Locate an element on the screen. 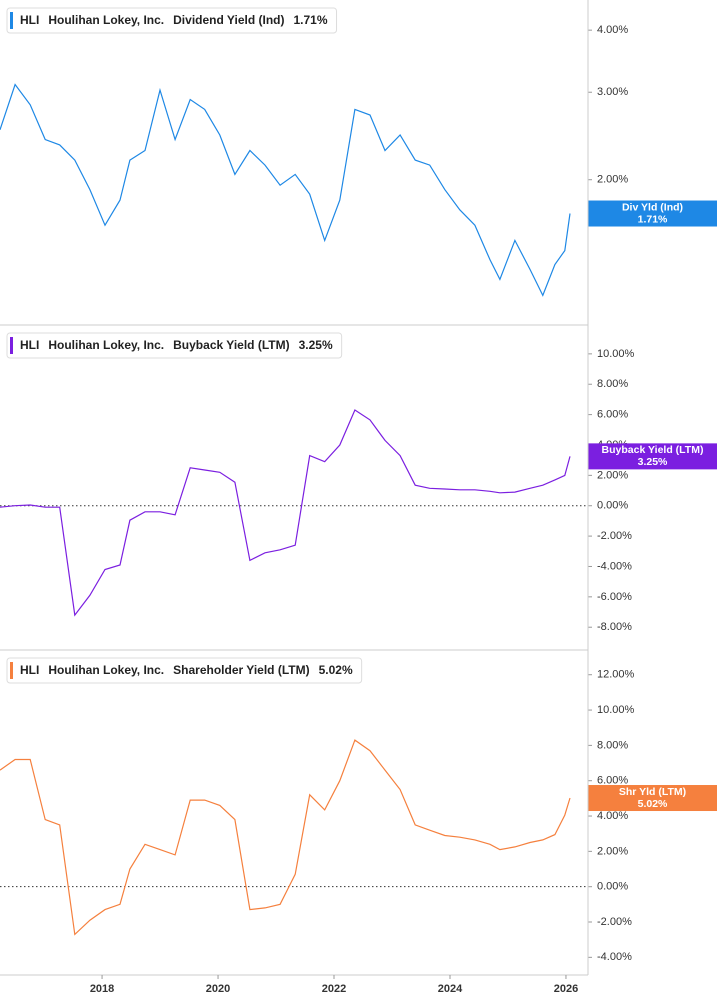 Image resolution: width=717 pixels, height=1005 pixels. badge-name: Buyback Yield (LTM) is located at coordinates (653, 450).